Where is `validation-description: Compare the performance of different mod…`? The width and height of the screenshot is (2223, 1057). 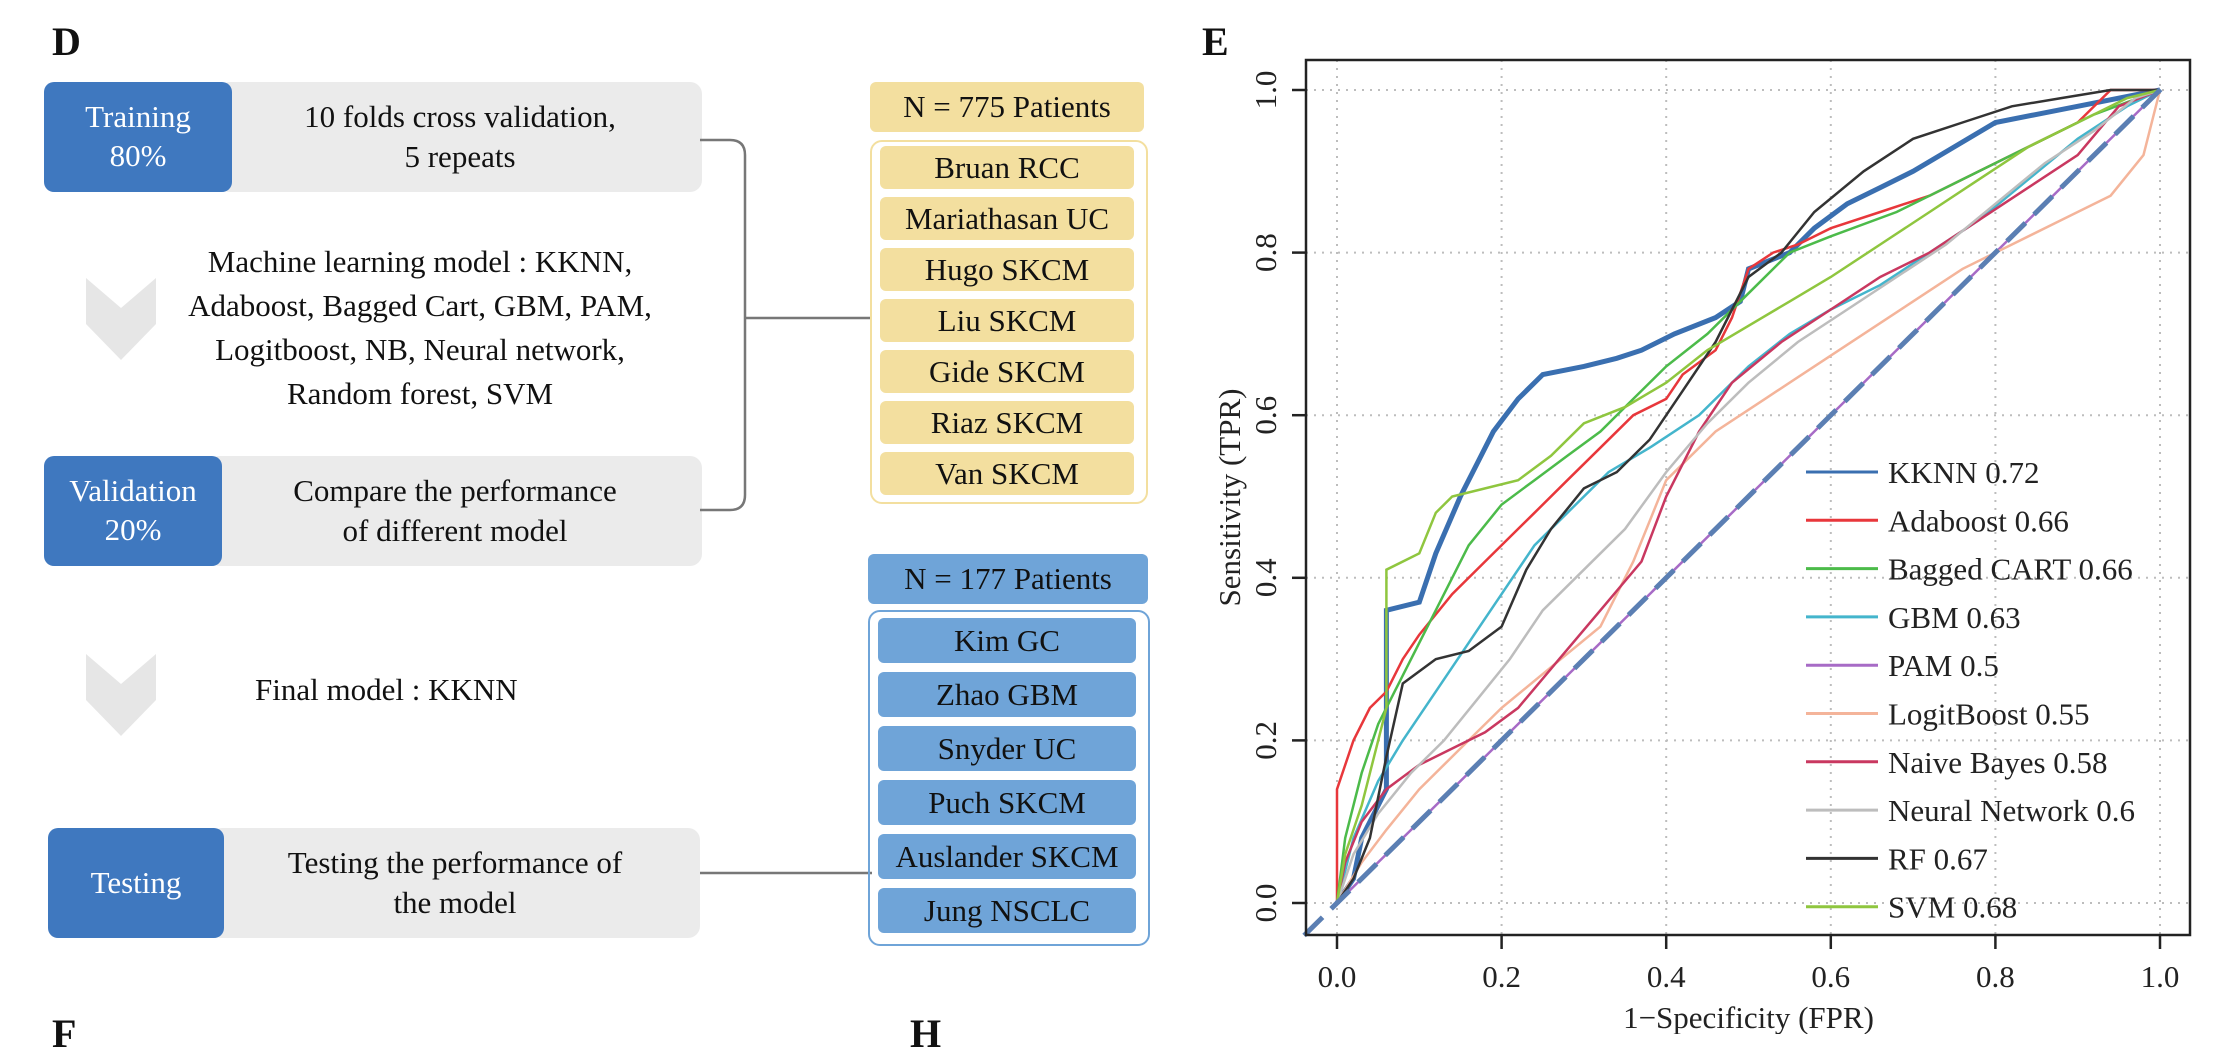 validation-description: Compare the performance of different mod… is located at coordinates (455, 511).